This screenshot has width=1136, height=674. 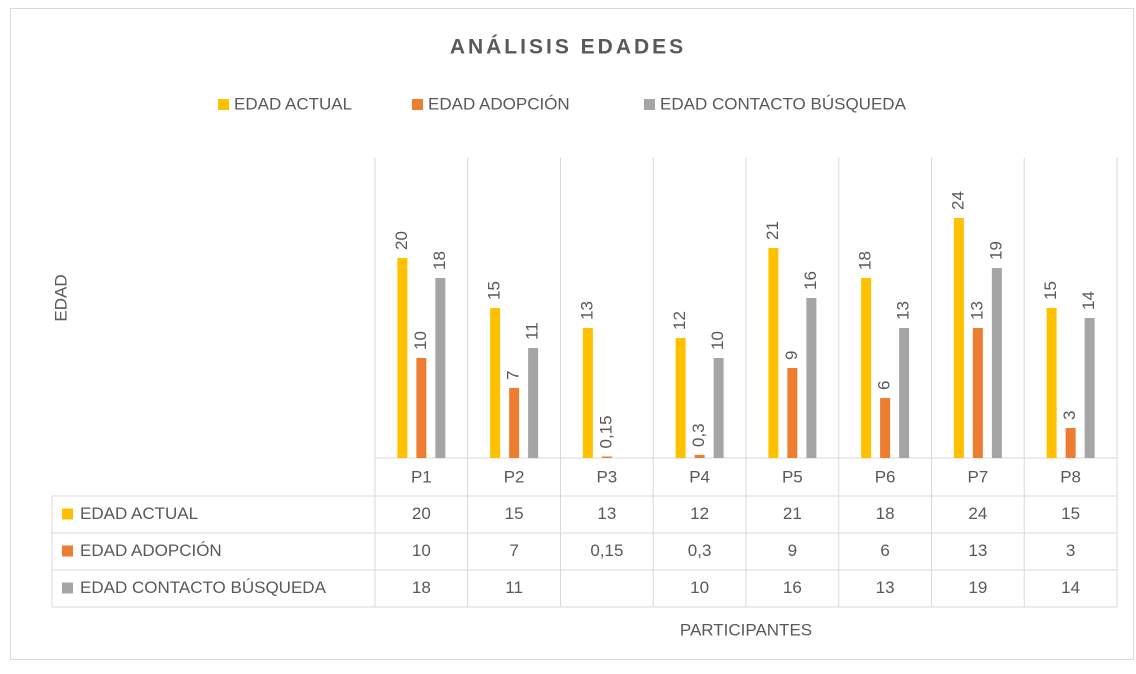 What do you see at coordinates (203, 587) in the screenshot?
I see `table-row-label: EDAD CONTACTO BÚSQUEDA` at bounding box center [203, 587].